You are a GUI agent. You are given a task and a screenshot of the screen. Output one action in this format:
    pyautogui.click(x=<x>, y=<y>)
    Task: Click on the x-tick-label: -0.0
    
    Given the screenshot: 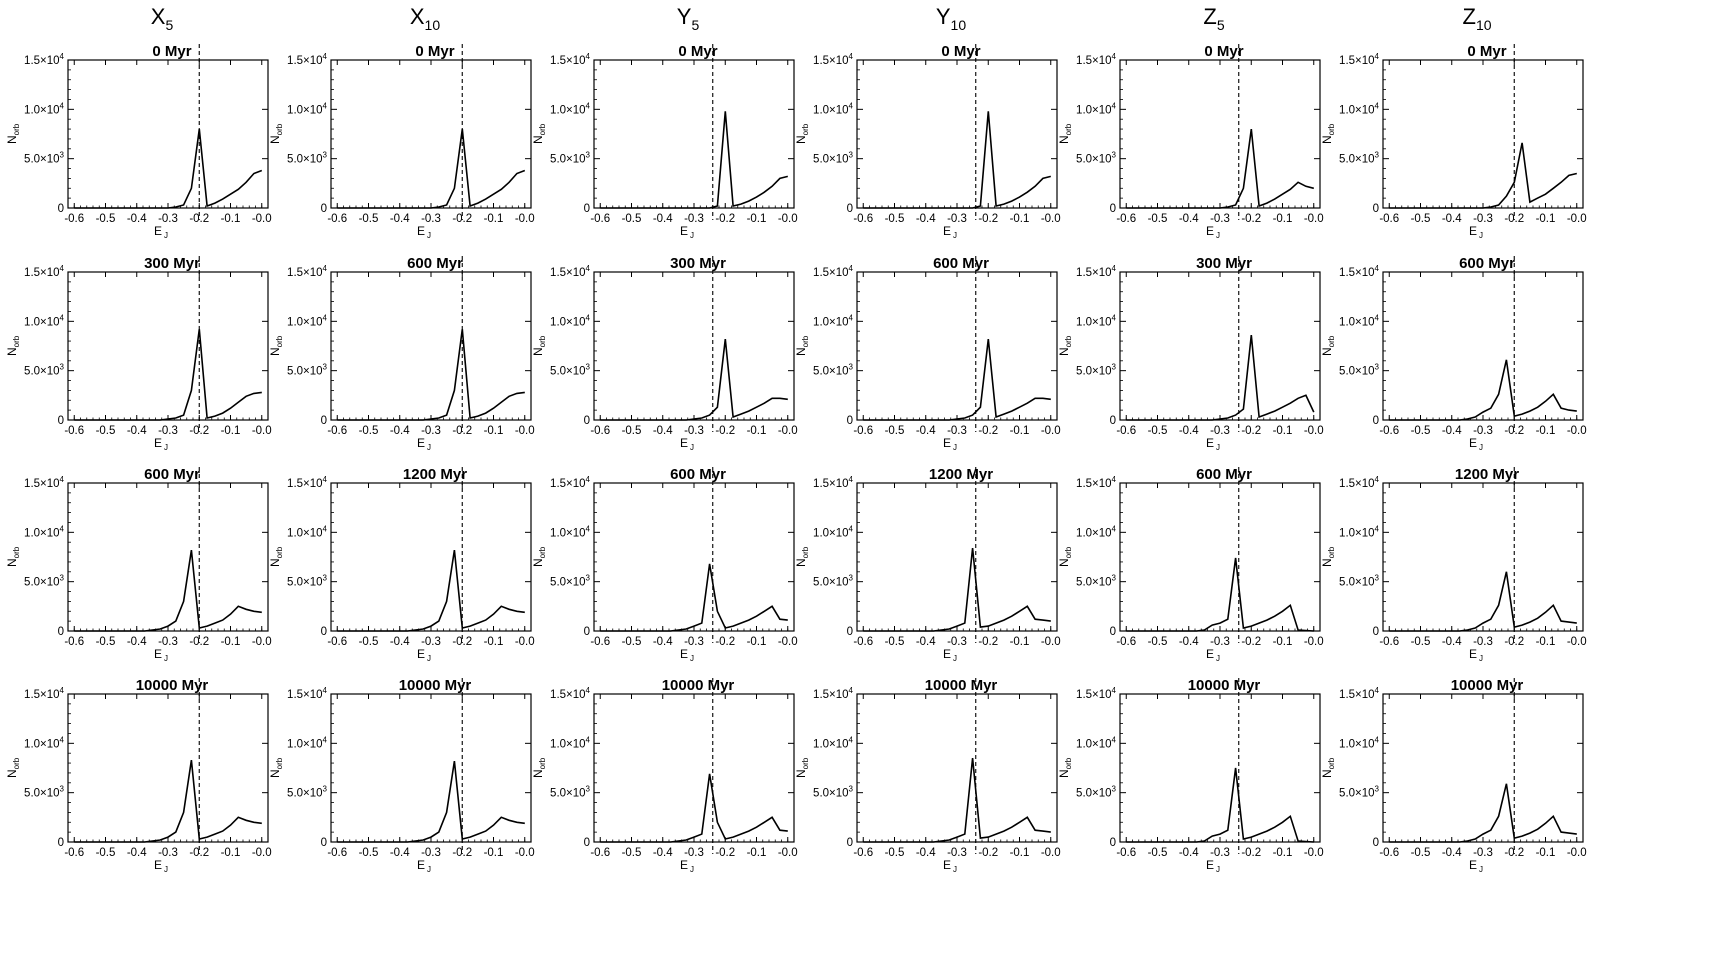 What is the action you would take?
    pyautogui.click(x=1577, y=853)
    